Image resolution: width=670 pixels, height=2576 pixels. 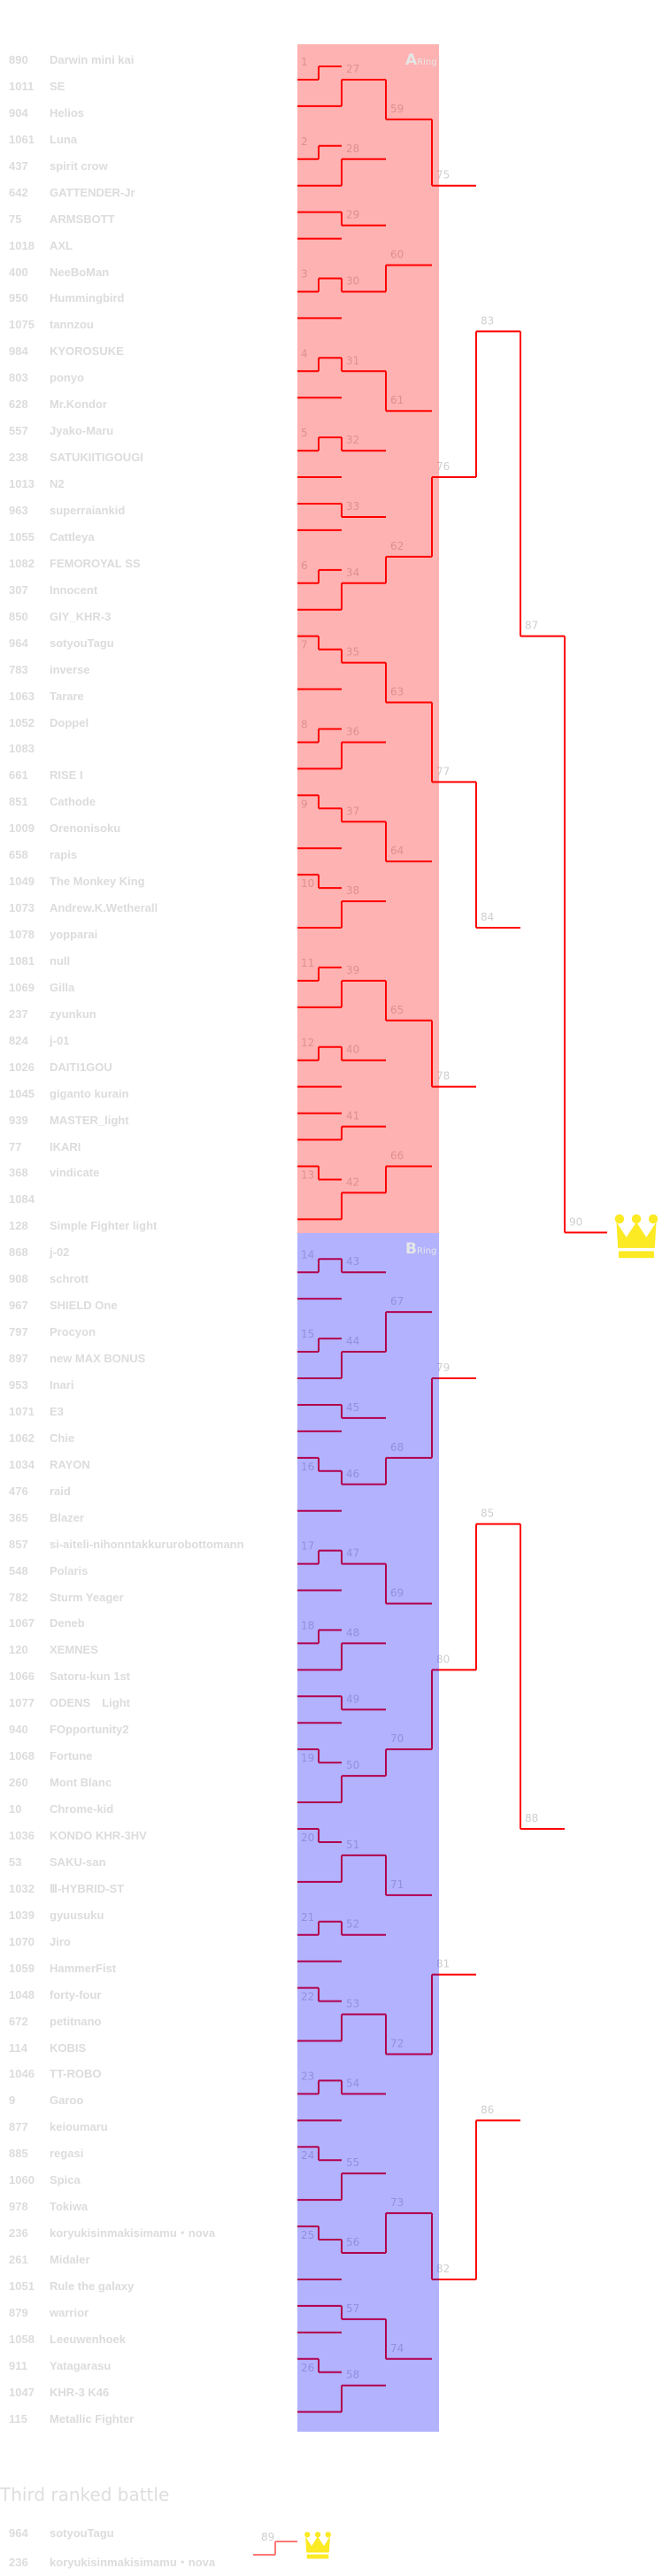 What do you see at coordinates (81, 1783) in the screenshot?
I see `entrant-name: Mont Blanc` at bounding box center [81, 1783].